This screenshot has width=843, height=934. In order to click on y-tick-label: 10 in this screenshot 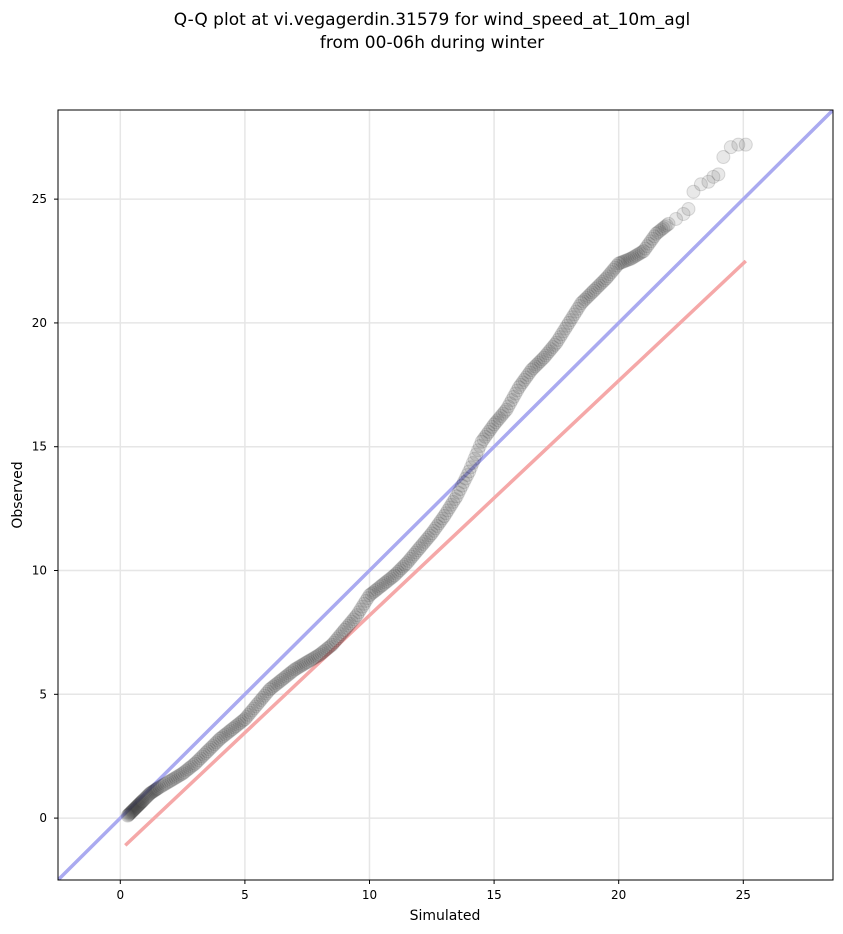, I will do `click(39, 571)`.